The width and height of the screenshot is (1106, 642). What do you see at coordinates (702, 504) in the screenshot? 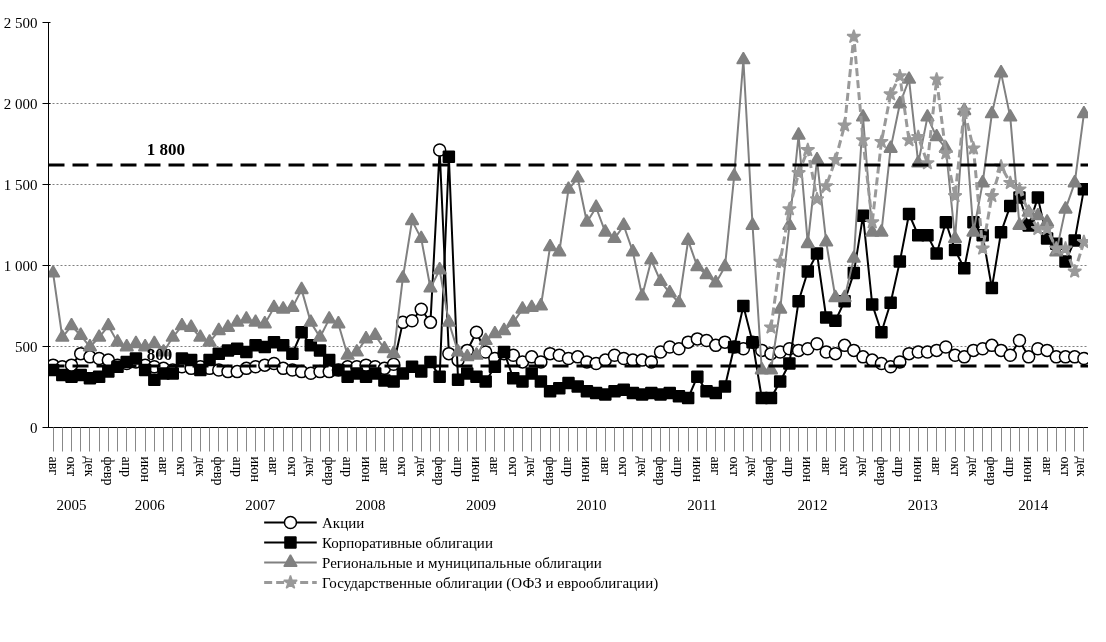
I see `text: 2011` at bounding box center [702, 504].